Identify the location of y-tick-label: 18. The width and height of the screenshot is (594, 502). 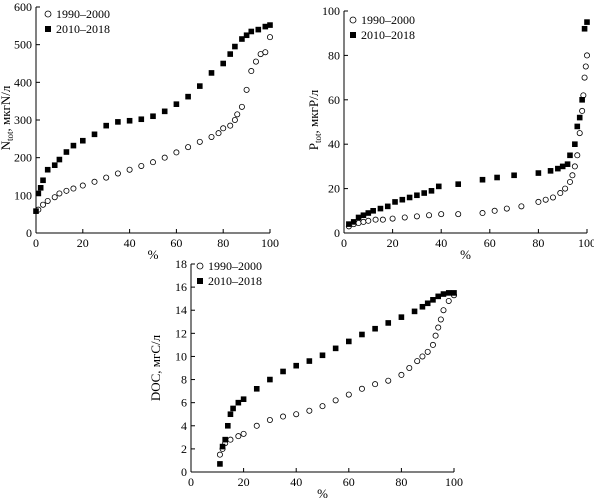
(181, 264).